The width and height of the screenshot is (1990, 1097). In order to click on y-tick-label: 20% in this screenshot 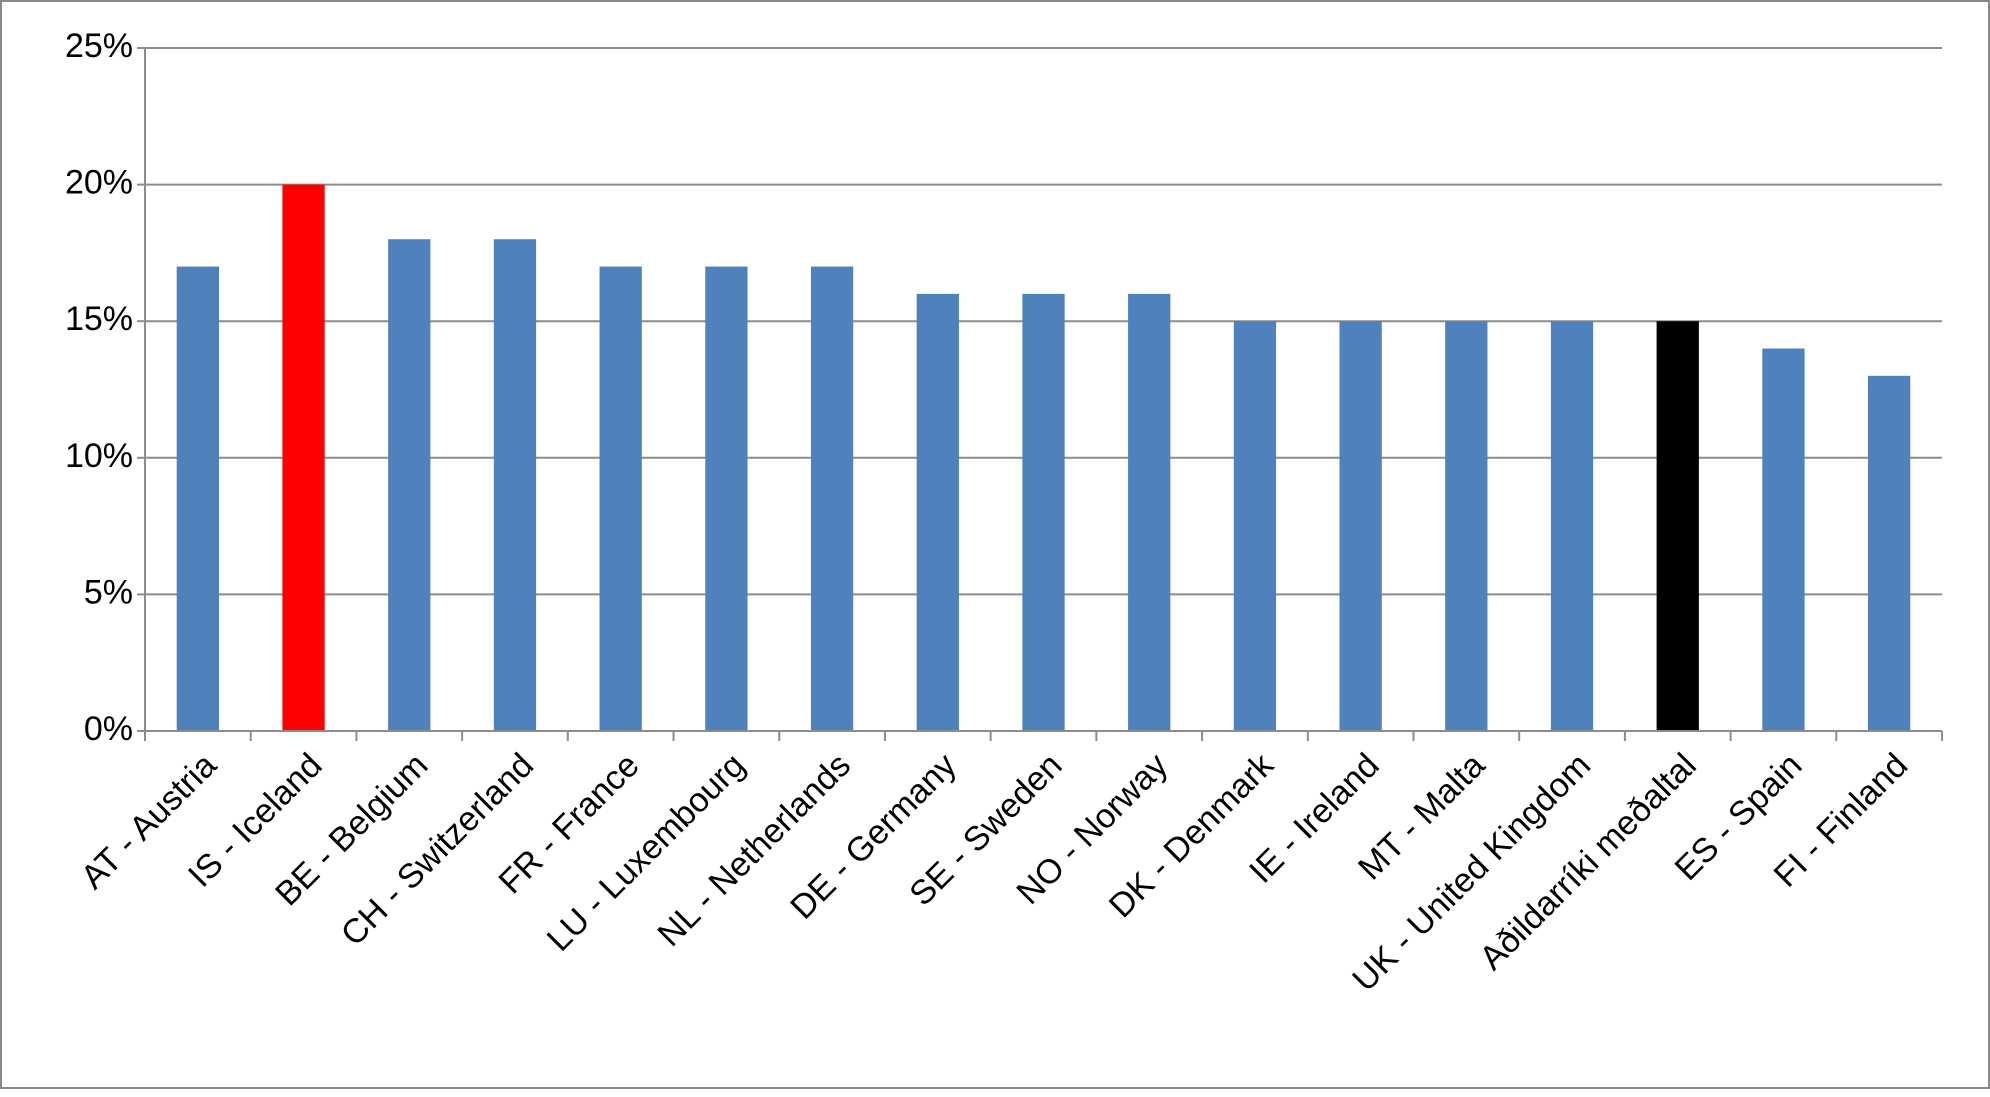, I will do `click(99, 183)`.